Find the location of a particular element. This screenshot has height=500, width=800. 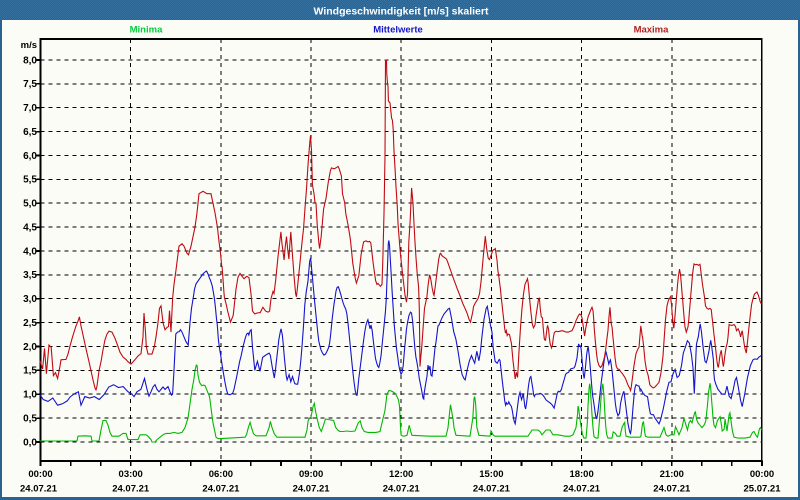

svg-text: 3,0 is located at coordinates (30, 299).